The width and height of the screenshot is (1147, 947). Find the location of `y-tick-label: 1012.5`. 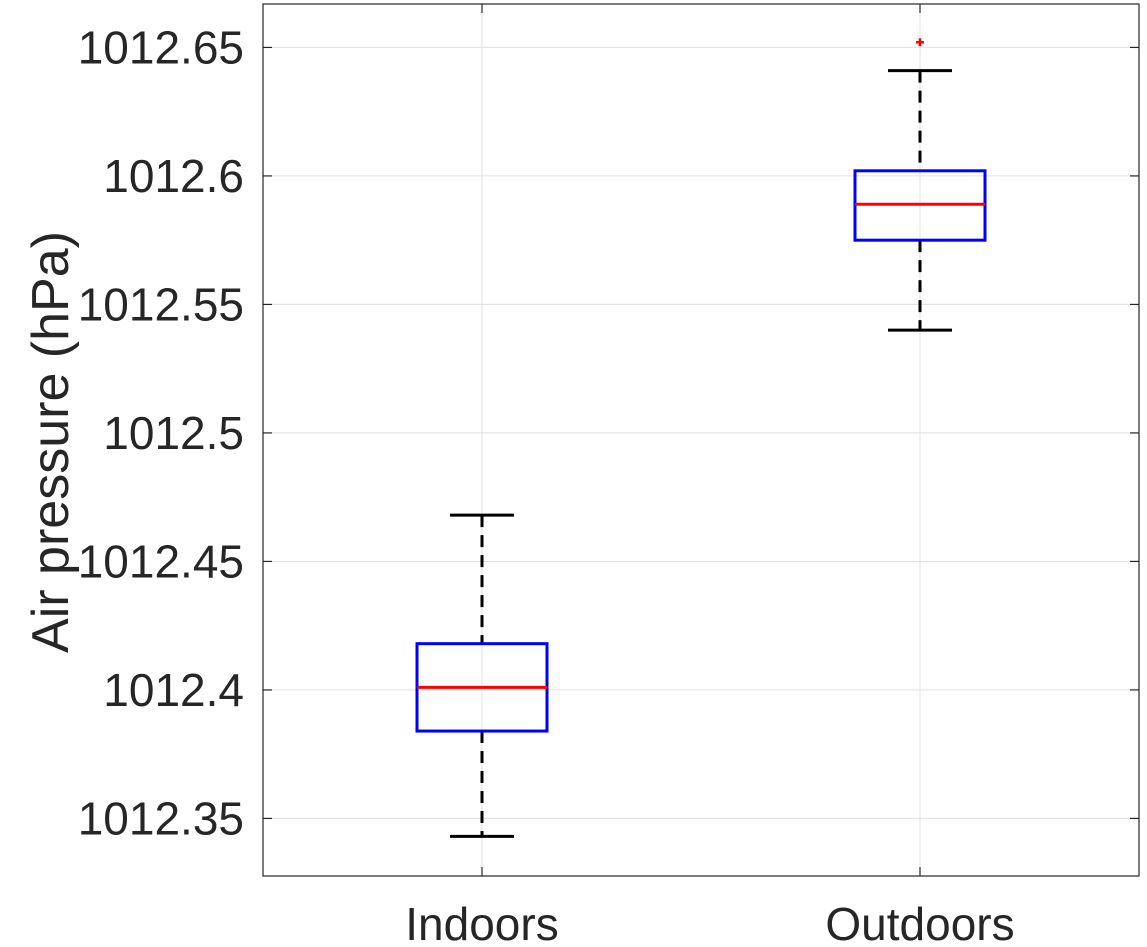

y-tick-label: 1012.5 is located at coordinates (173, 433).